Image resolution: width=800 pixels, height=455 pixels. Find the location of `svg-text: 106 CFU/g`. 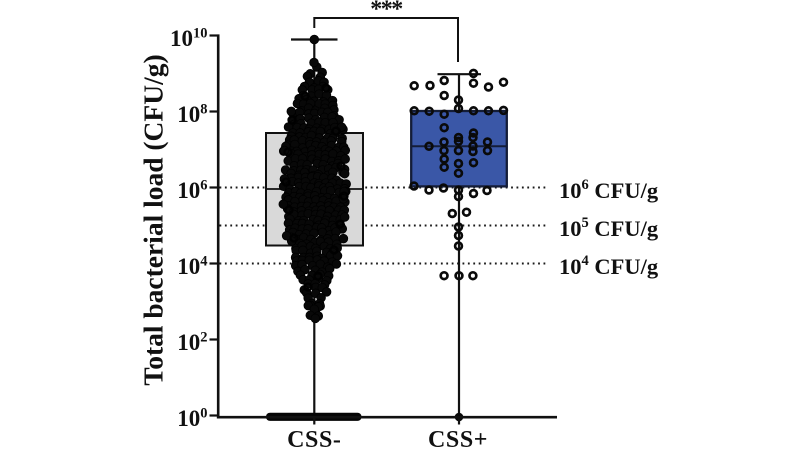

svg-text: 106 CFU/g is located at coordinates (609, 190).